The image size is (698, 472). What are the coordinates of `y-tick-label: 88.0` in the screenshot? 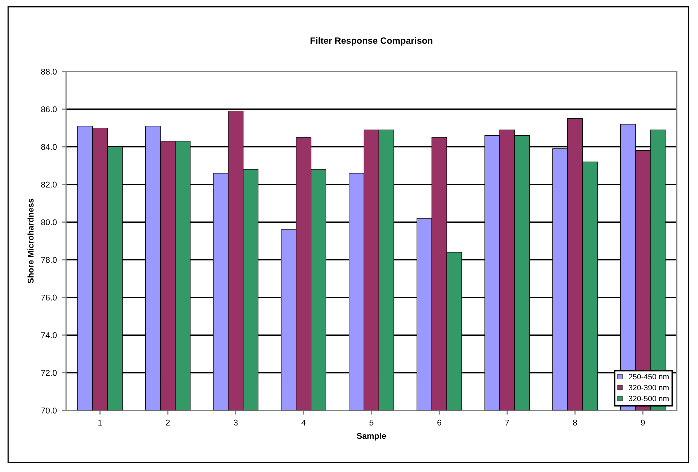 It's located at (49, 71).